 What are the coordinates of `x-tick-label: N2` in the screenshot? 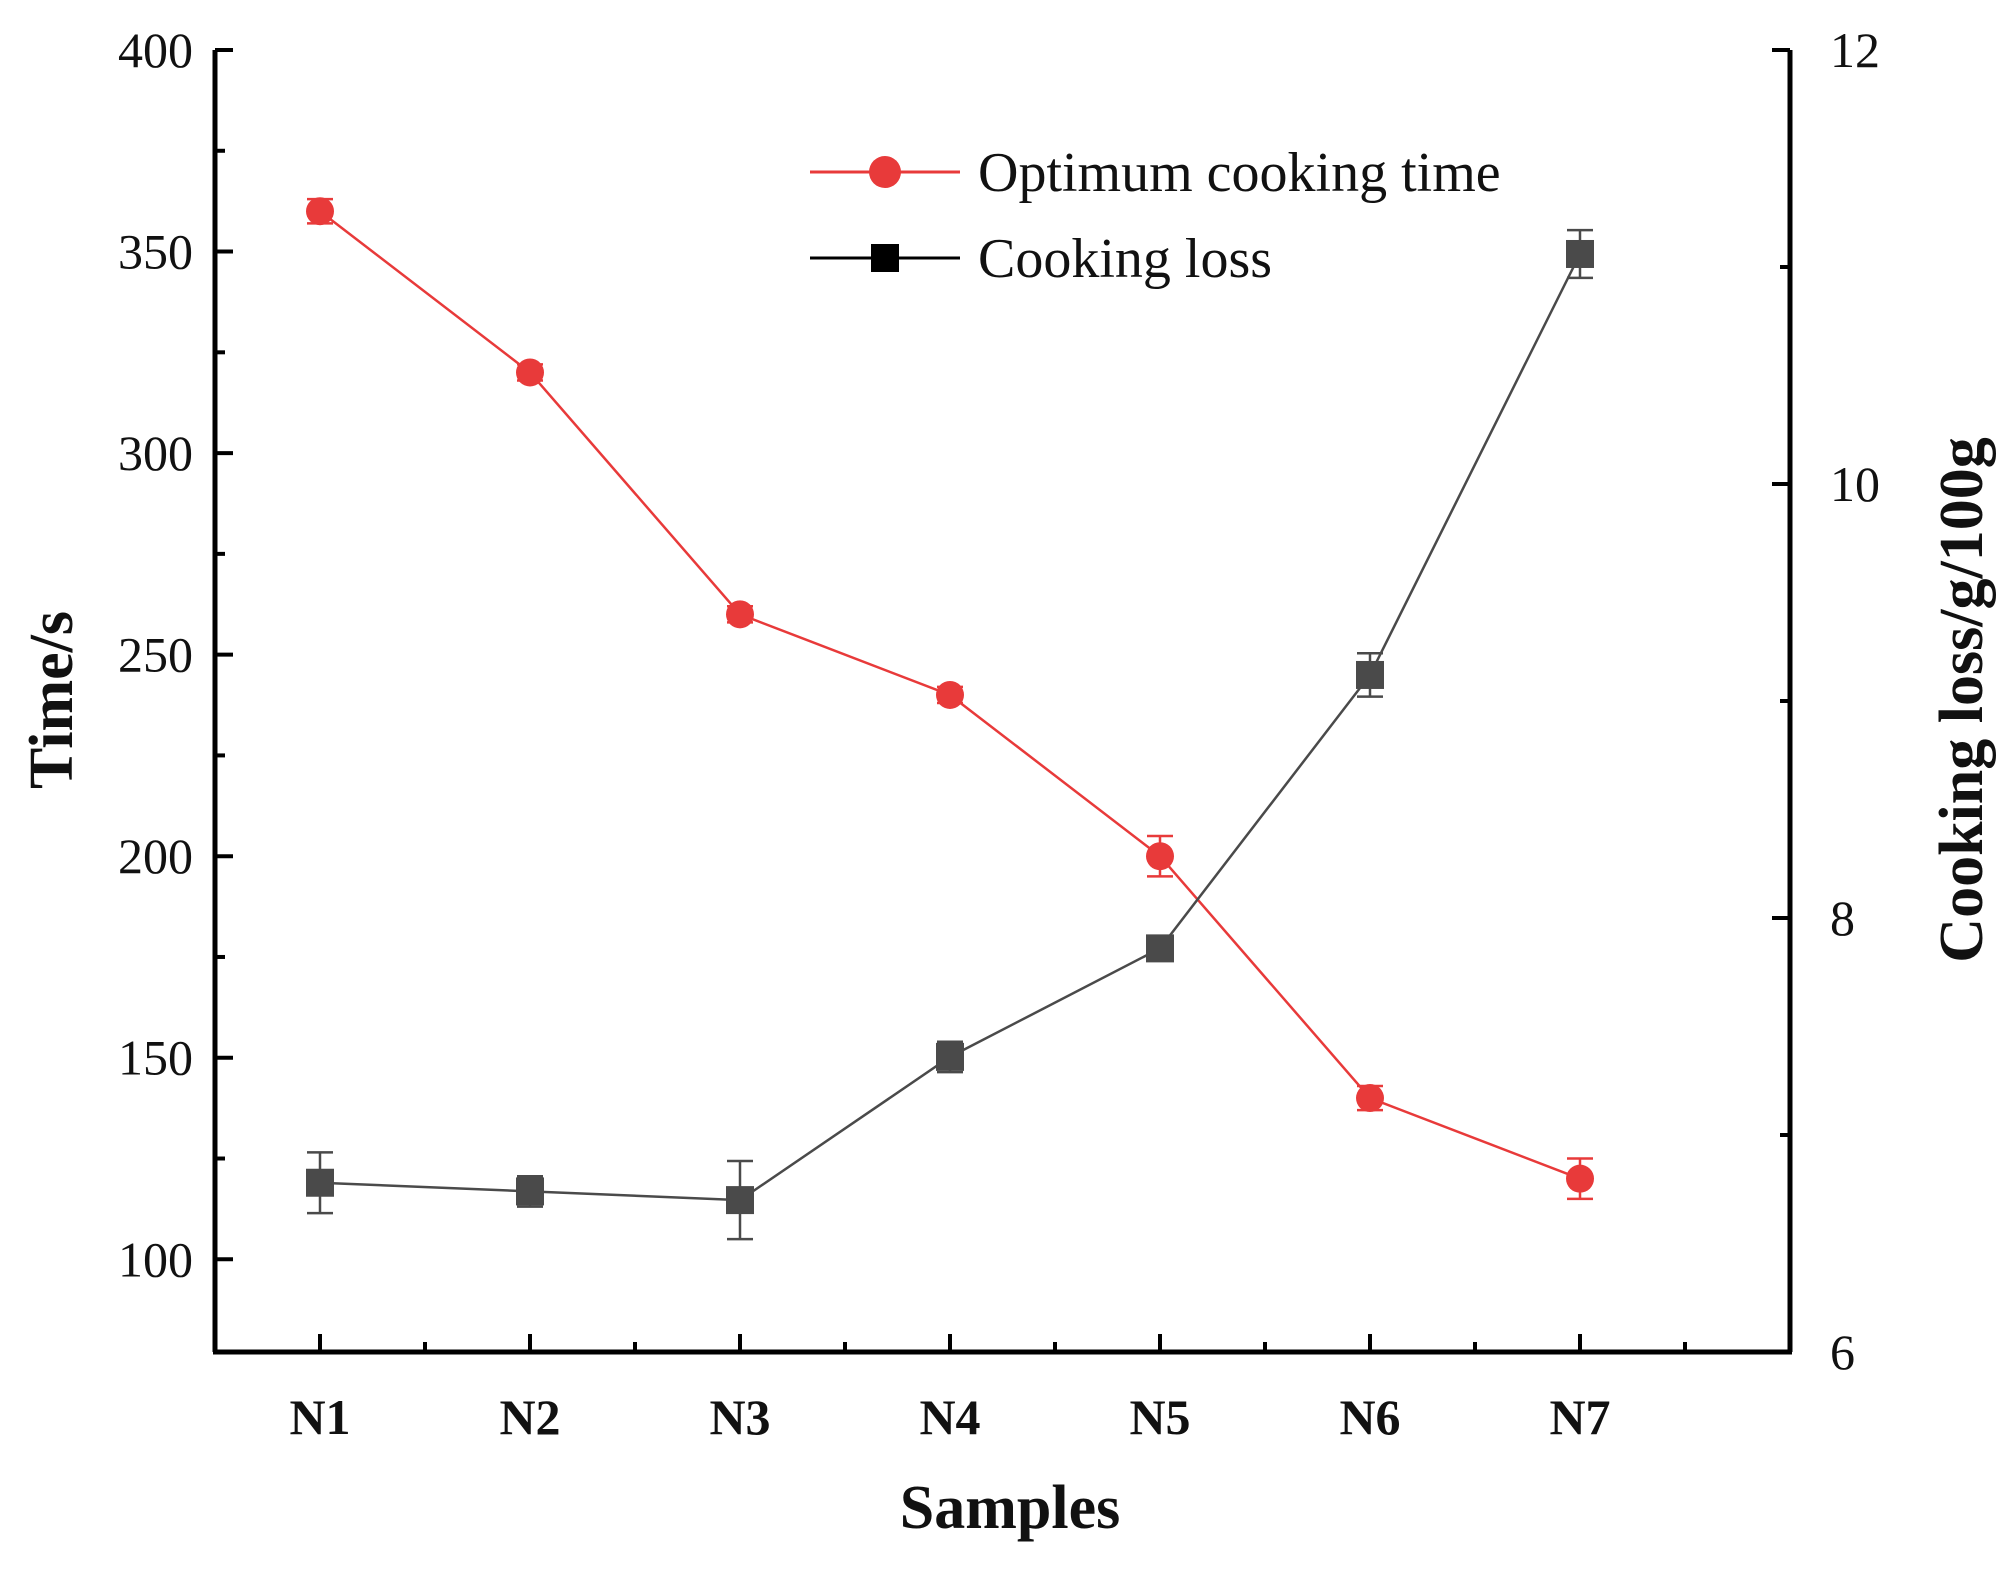 It's located at (529, 1417).